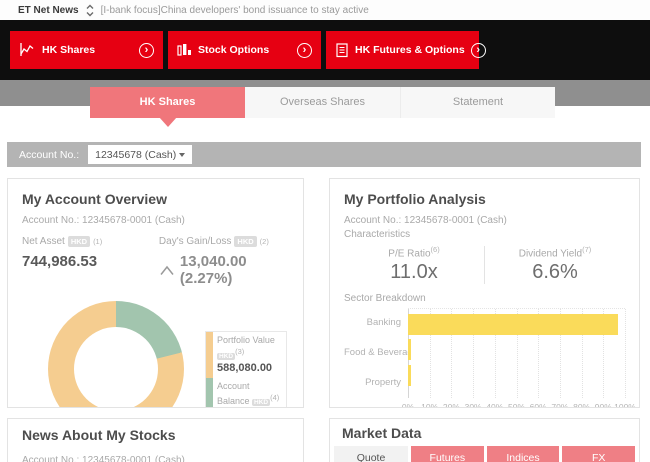  I want to click on net-asset-value: 744,986.53, so click(60, 261).